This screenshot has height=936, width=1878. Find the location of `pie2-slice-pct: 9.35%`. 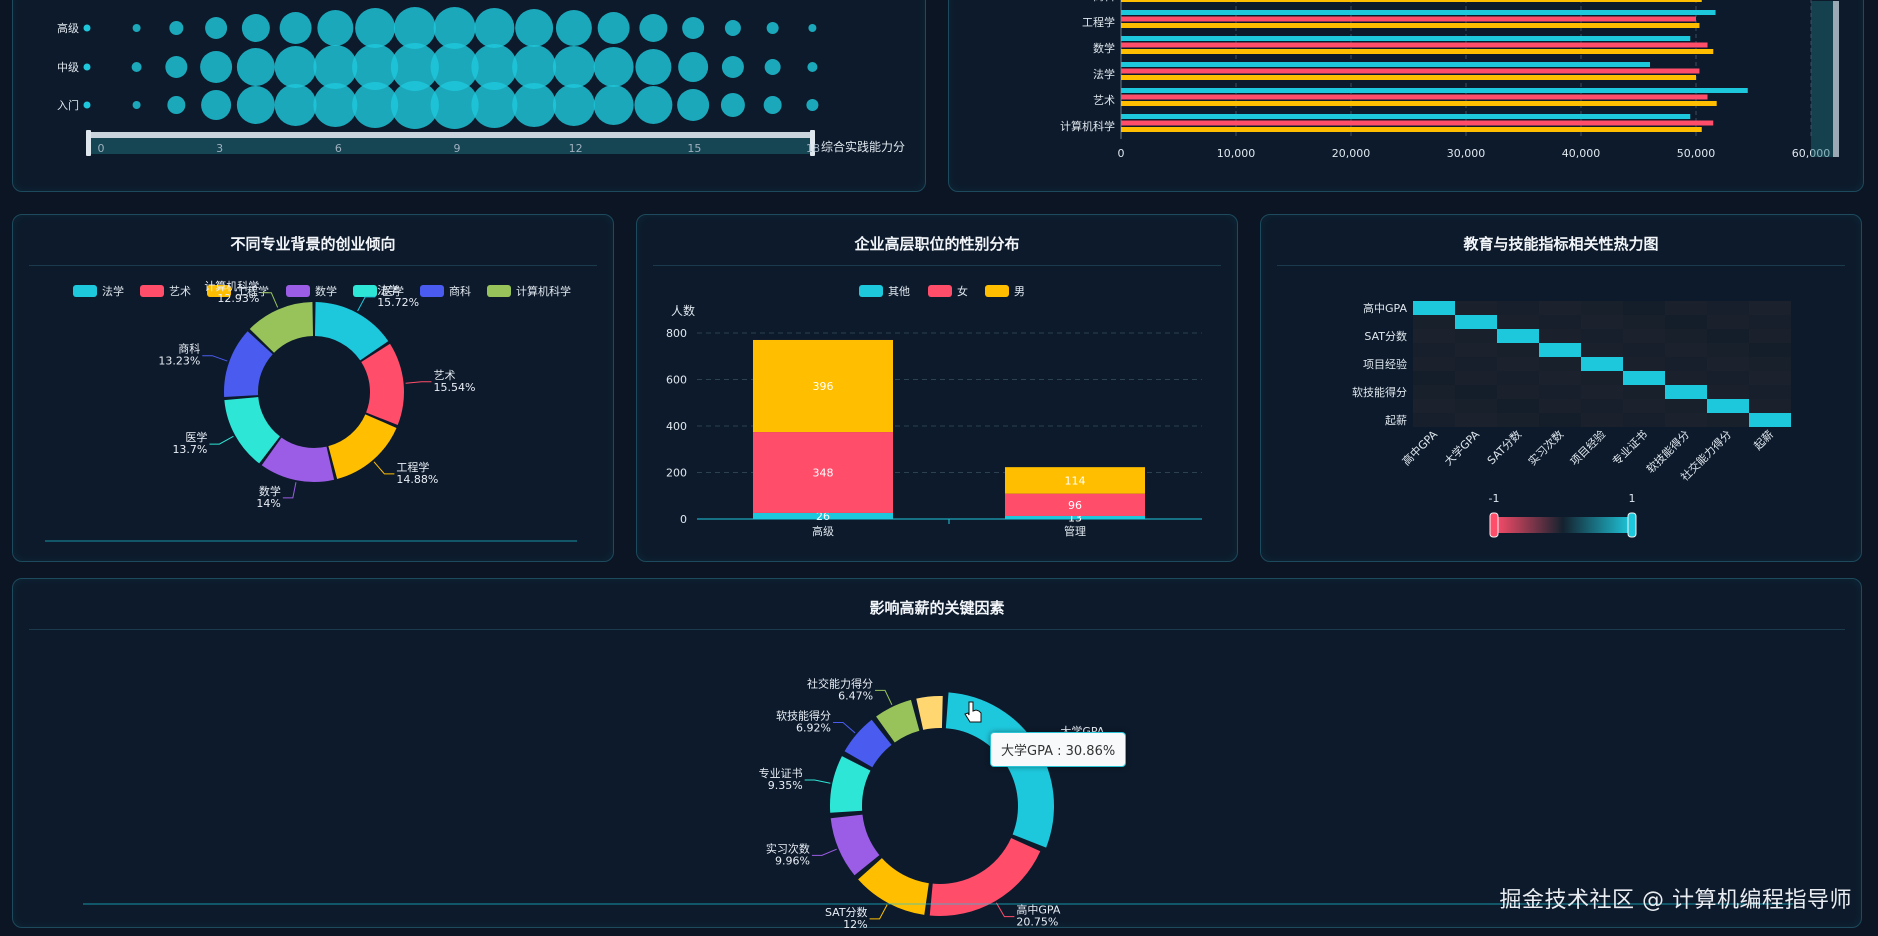

pie2-slice-pct: 9.35% is located at coordinates (785, 785).